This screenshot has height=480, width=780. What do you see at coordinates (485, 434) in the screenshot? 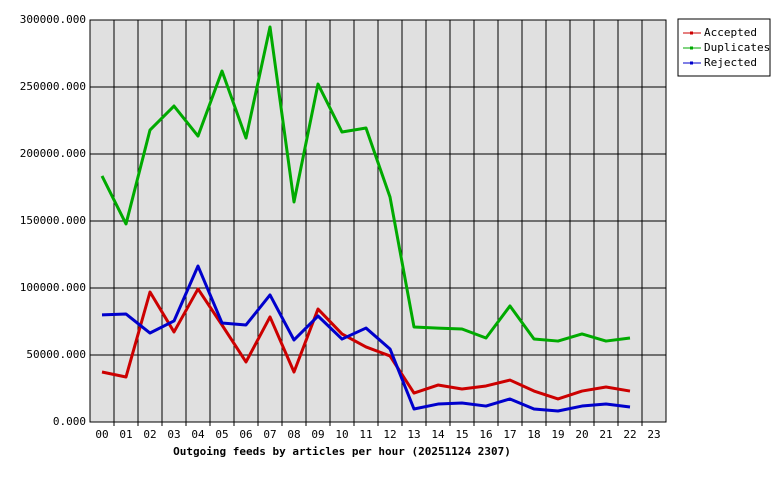
I see `x-tick-label: 16` at bounding box center [485, 434].